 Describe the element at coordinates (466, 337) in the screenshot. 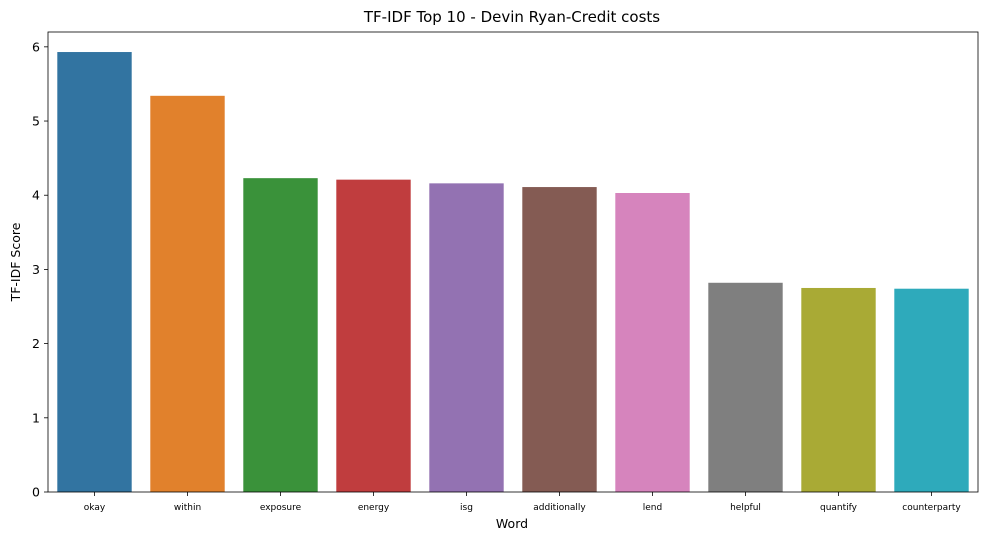

I see `bar-isg` at that location.